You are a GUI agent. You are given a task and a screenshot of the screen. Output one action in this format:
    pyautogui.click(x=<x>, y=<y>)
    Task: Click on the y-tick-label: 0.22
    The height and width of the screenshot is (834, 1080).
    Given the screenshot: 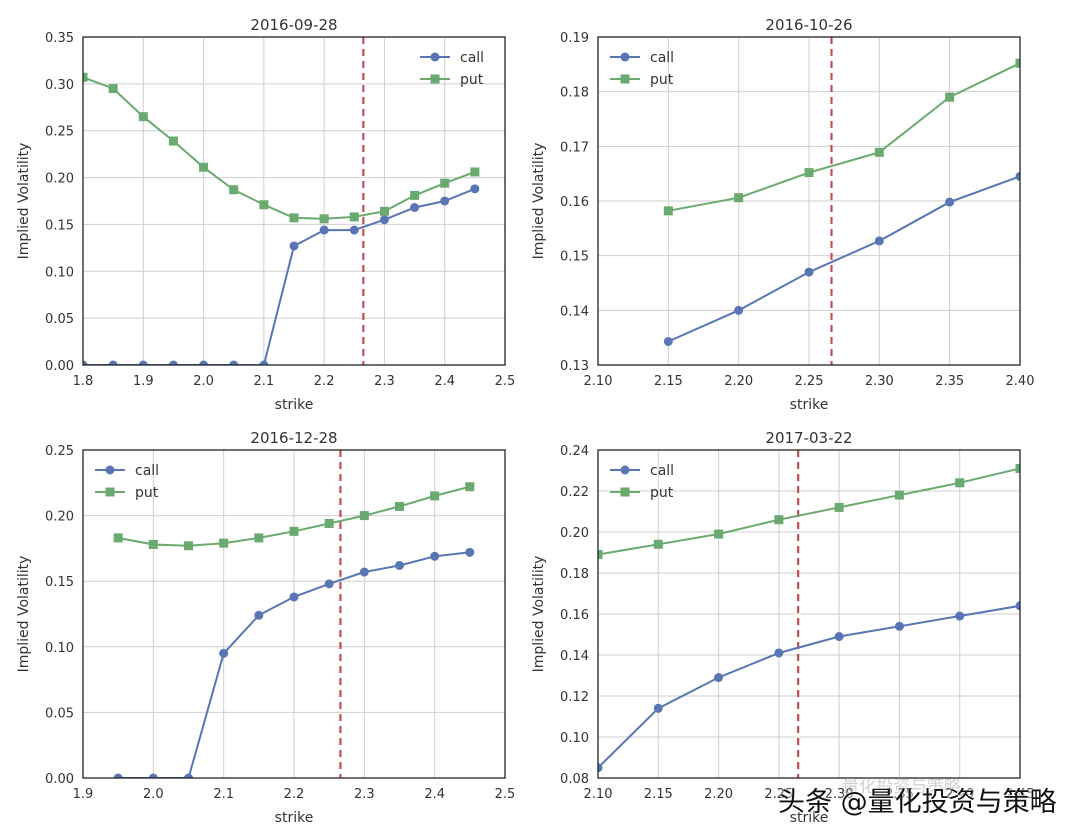 What is the action you would take?
    pyautogui.click(x=574, y=492)
    